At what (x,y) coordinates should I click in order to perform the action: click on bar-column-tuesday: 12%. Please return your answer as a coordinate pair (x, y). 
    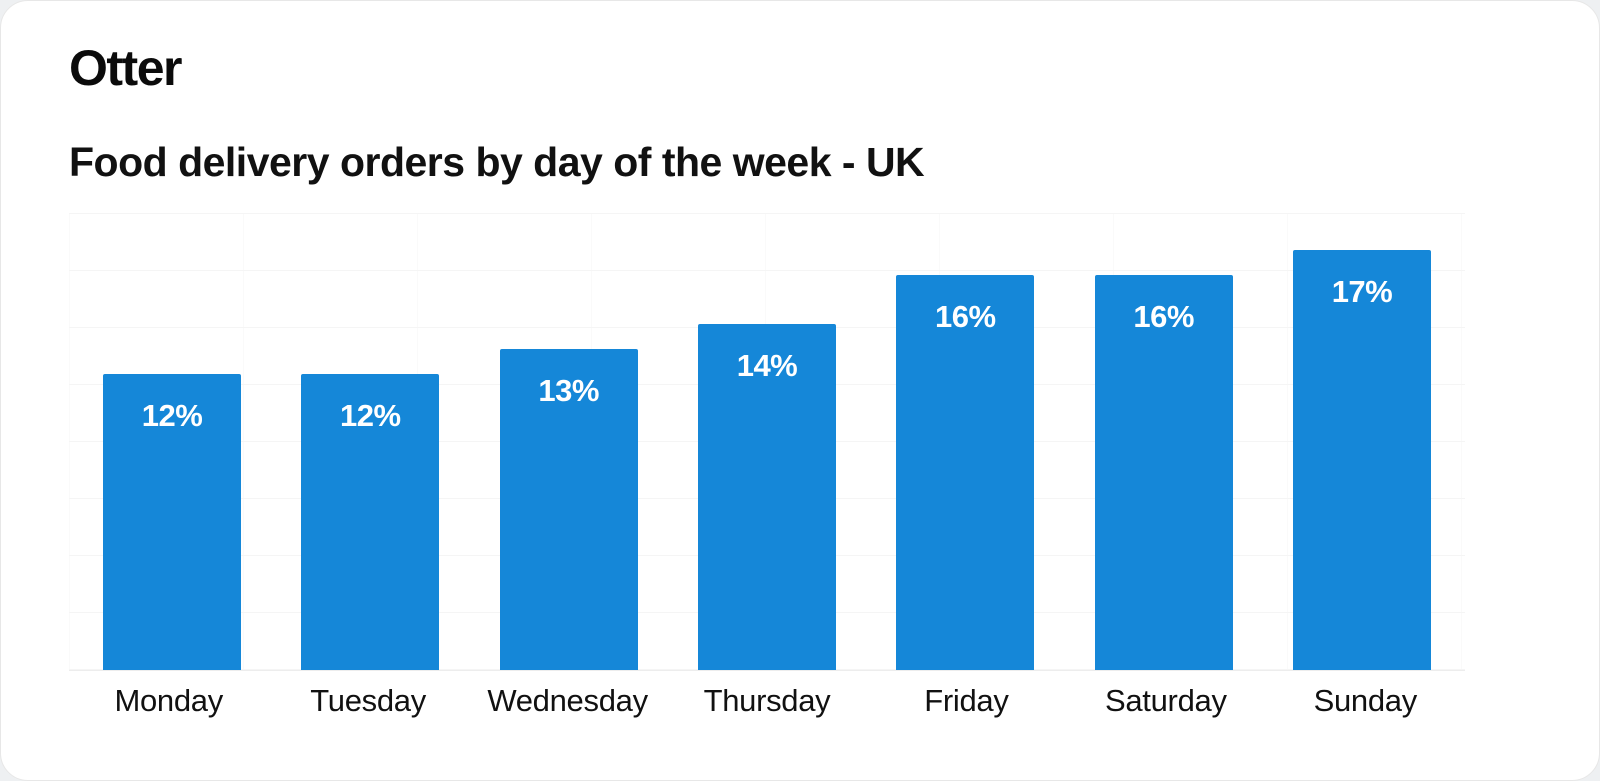
    Looking at the image, I should click on (370, 441).